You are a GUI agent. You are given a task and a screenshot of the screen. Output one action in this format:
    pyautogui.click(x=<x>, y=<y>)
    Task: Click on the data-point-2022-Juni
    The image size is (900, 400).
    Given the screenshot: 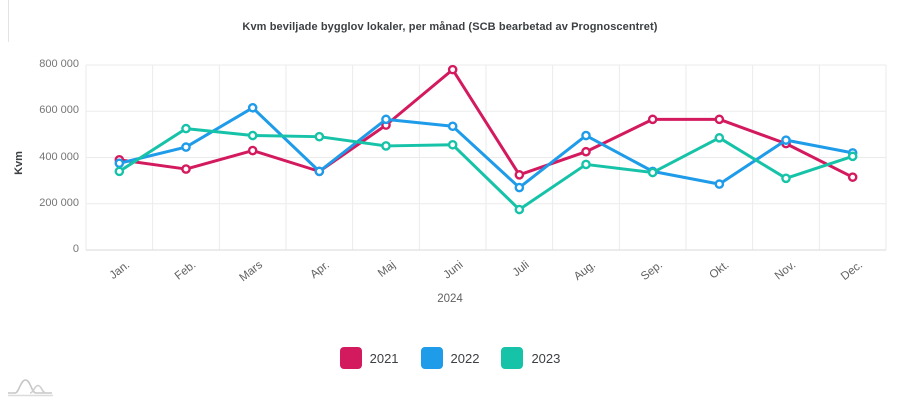 What is the action you would take?
    pyautogui.click(x=452, y=126)
    